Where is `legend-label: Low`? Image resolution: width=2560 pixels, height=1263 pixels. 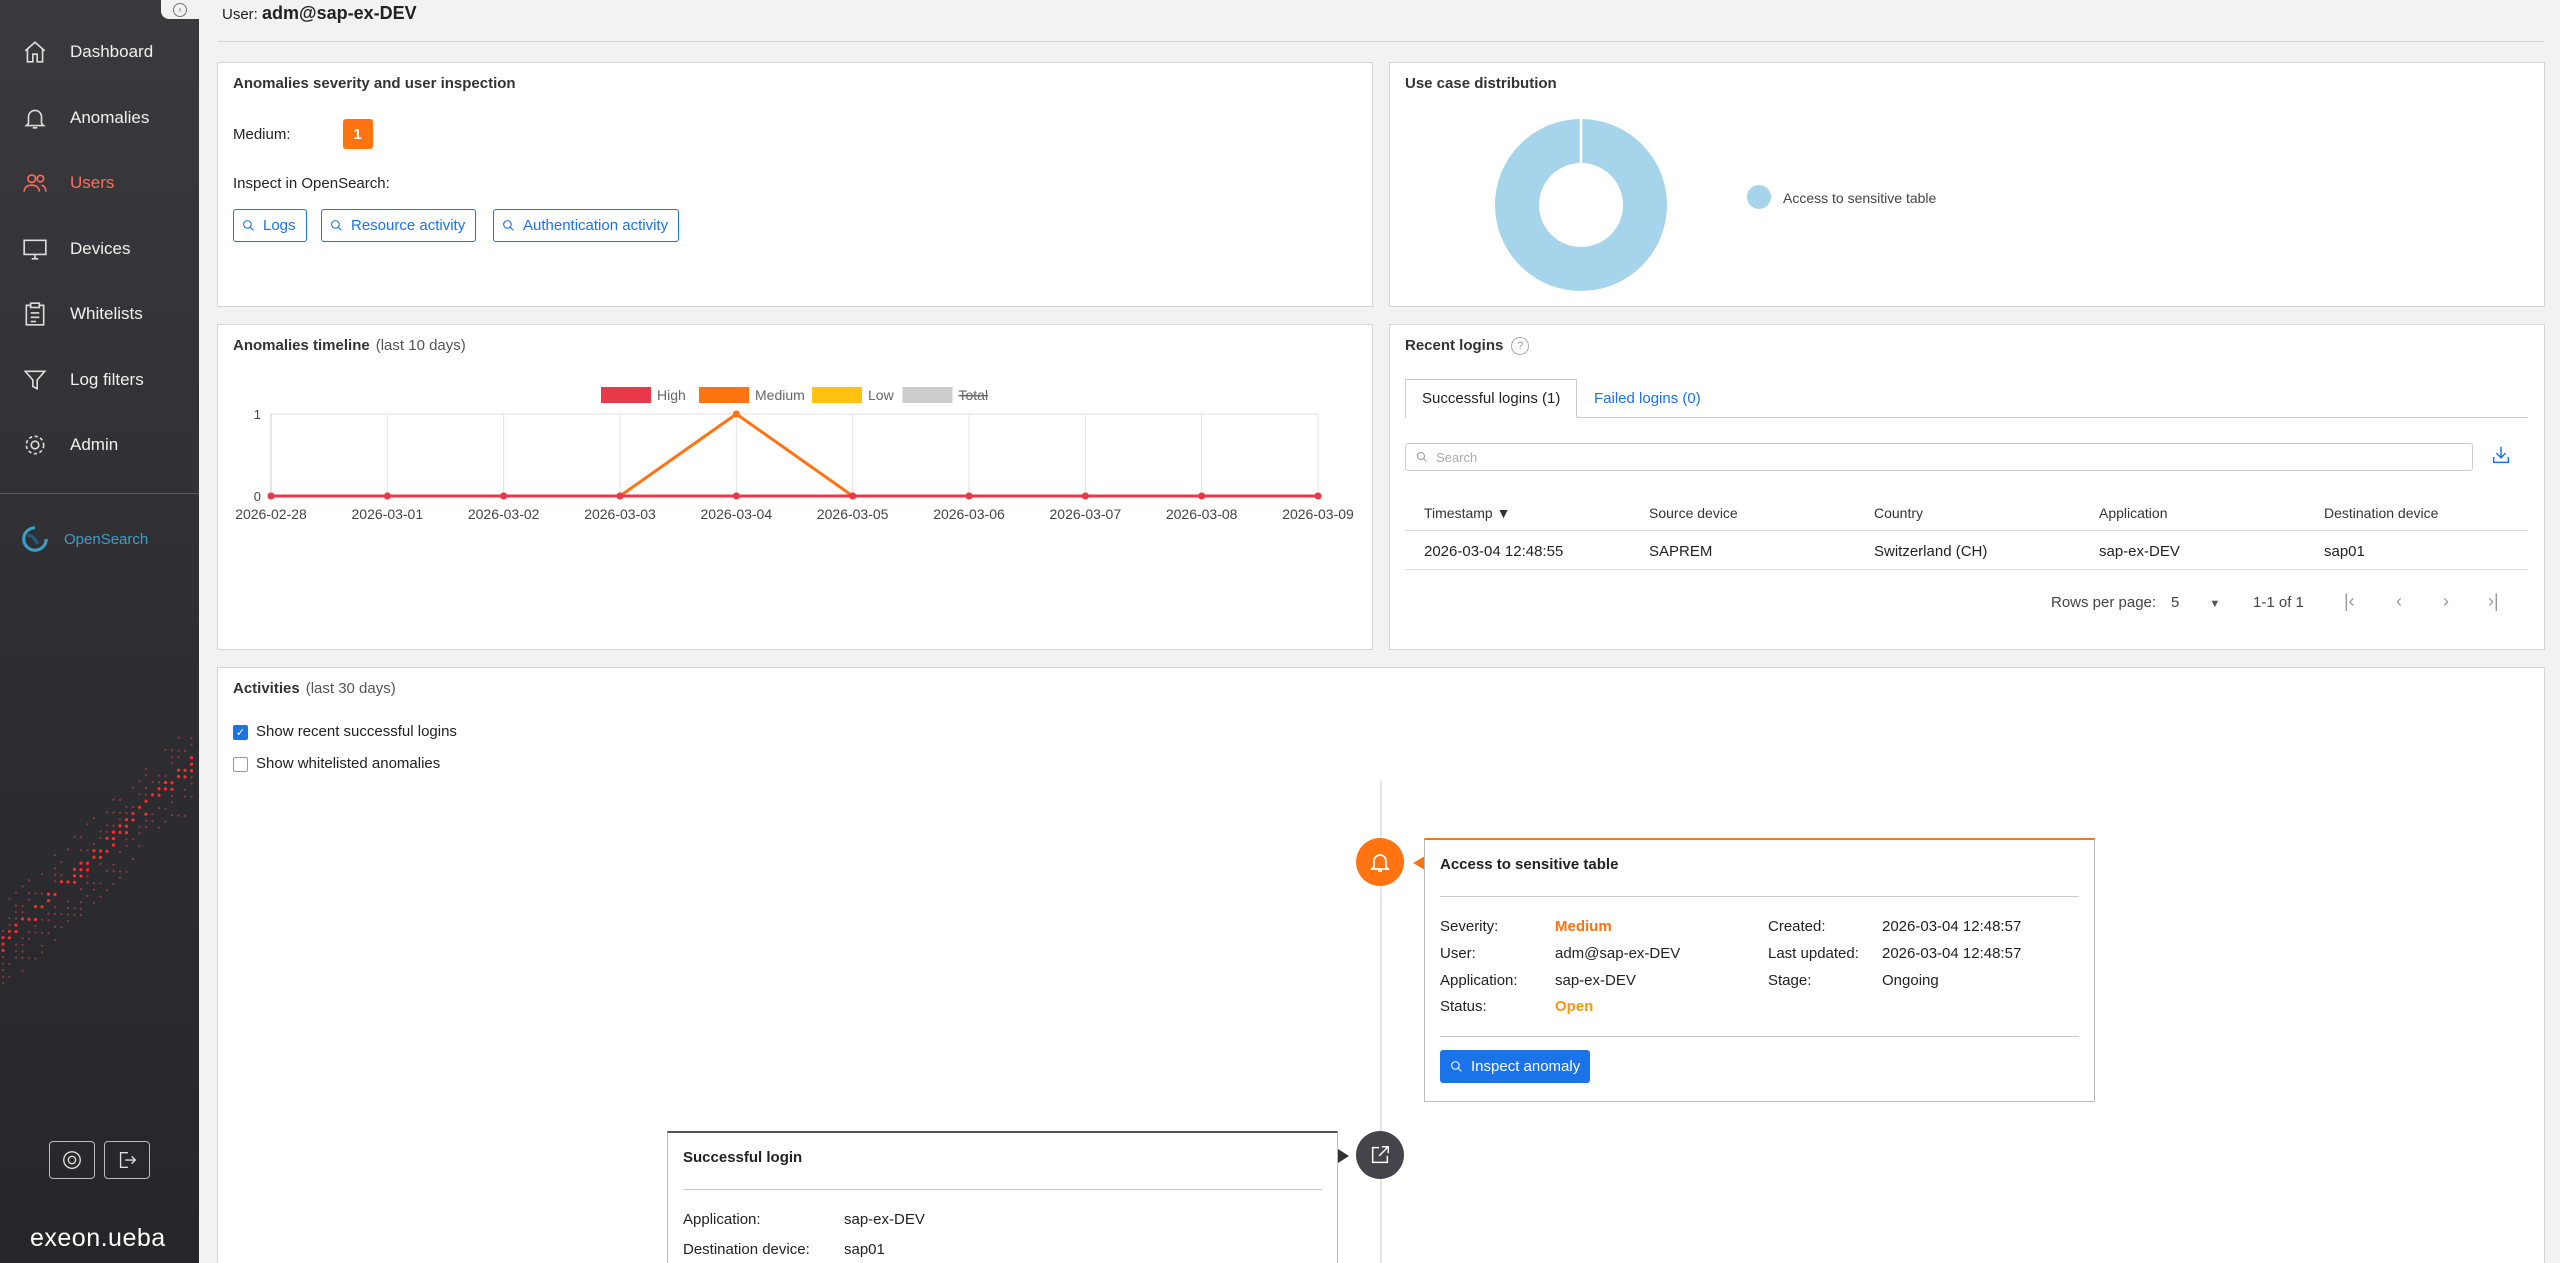 legend-label: Low is located at coordinates (881, 395).